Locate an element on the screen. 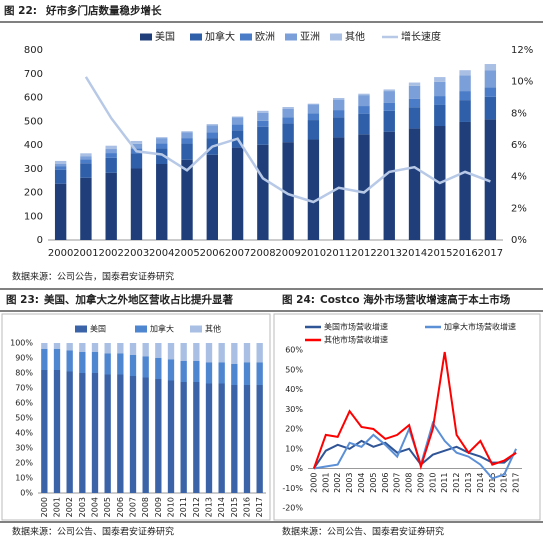 The image size is (543, 542). y2-tick-label: 8% is located at coordinates (519, 113).